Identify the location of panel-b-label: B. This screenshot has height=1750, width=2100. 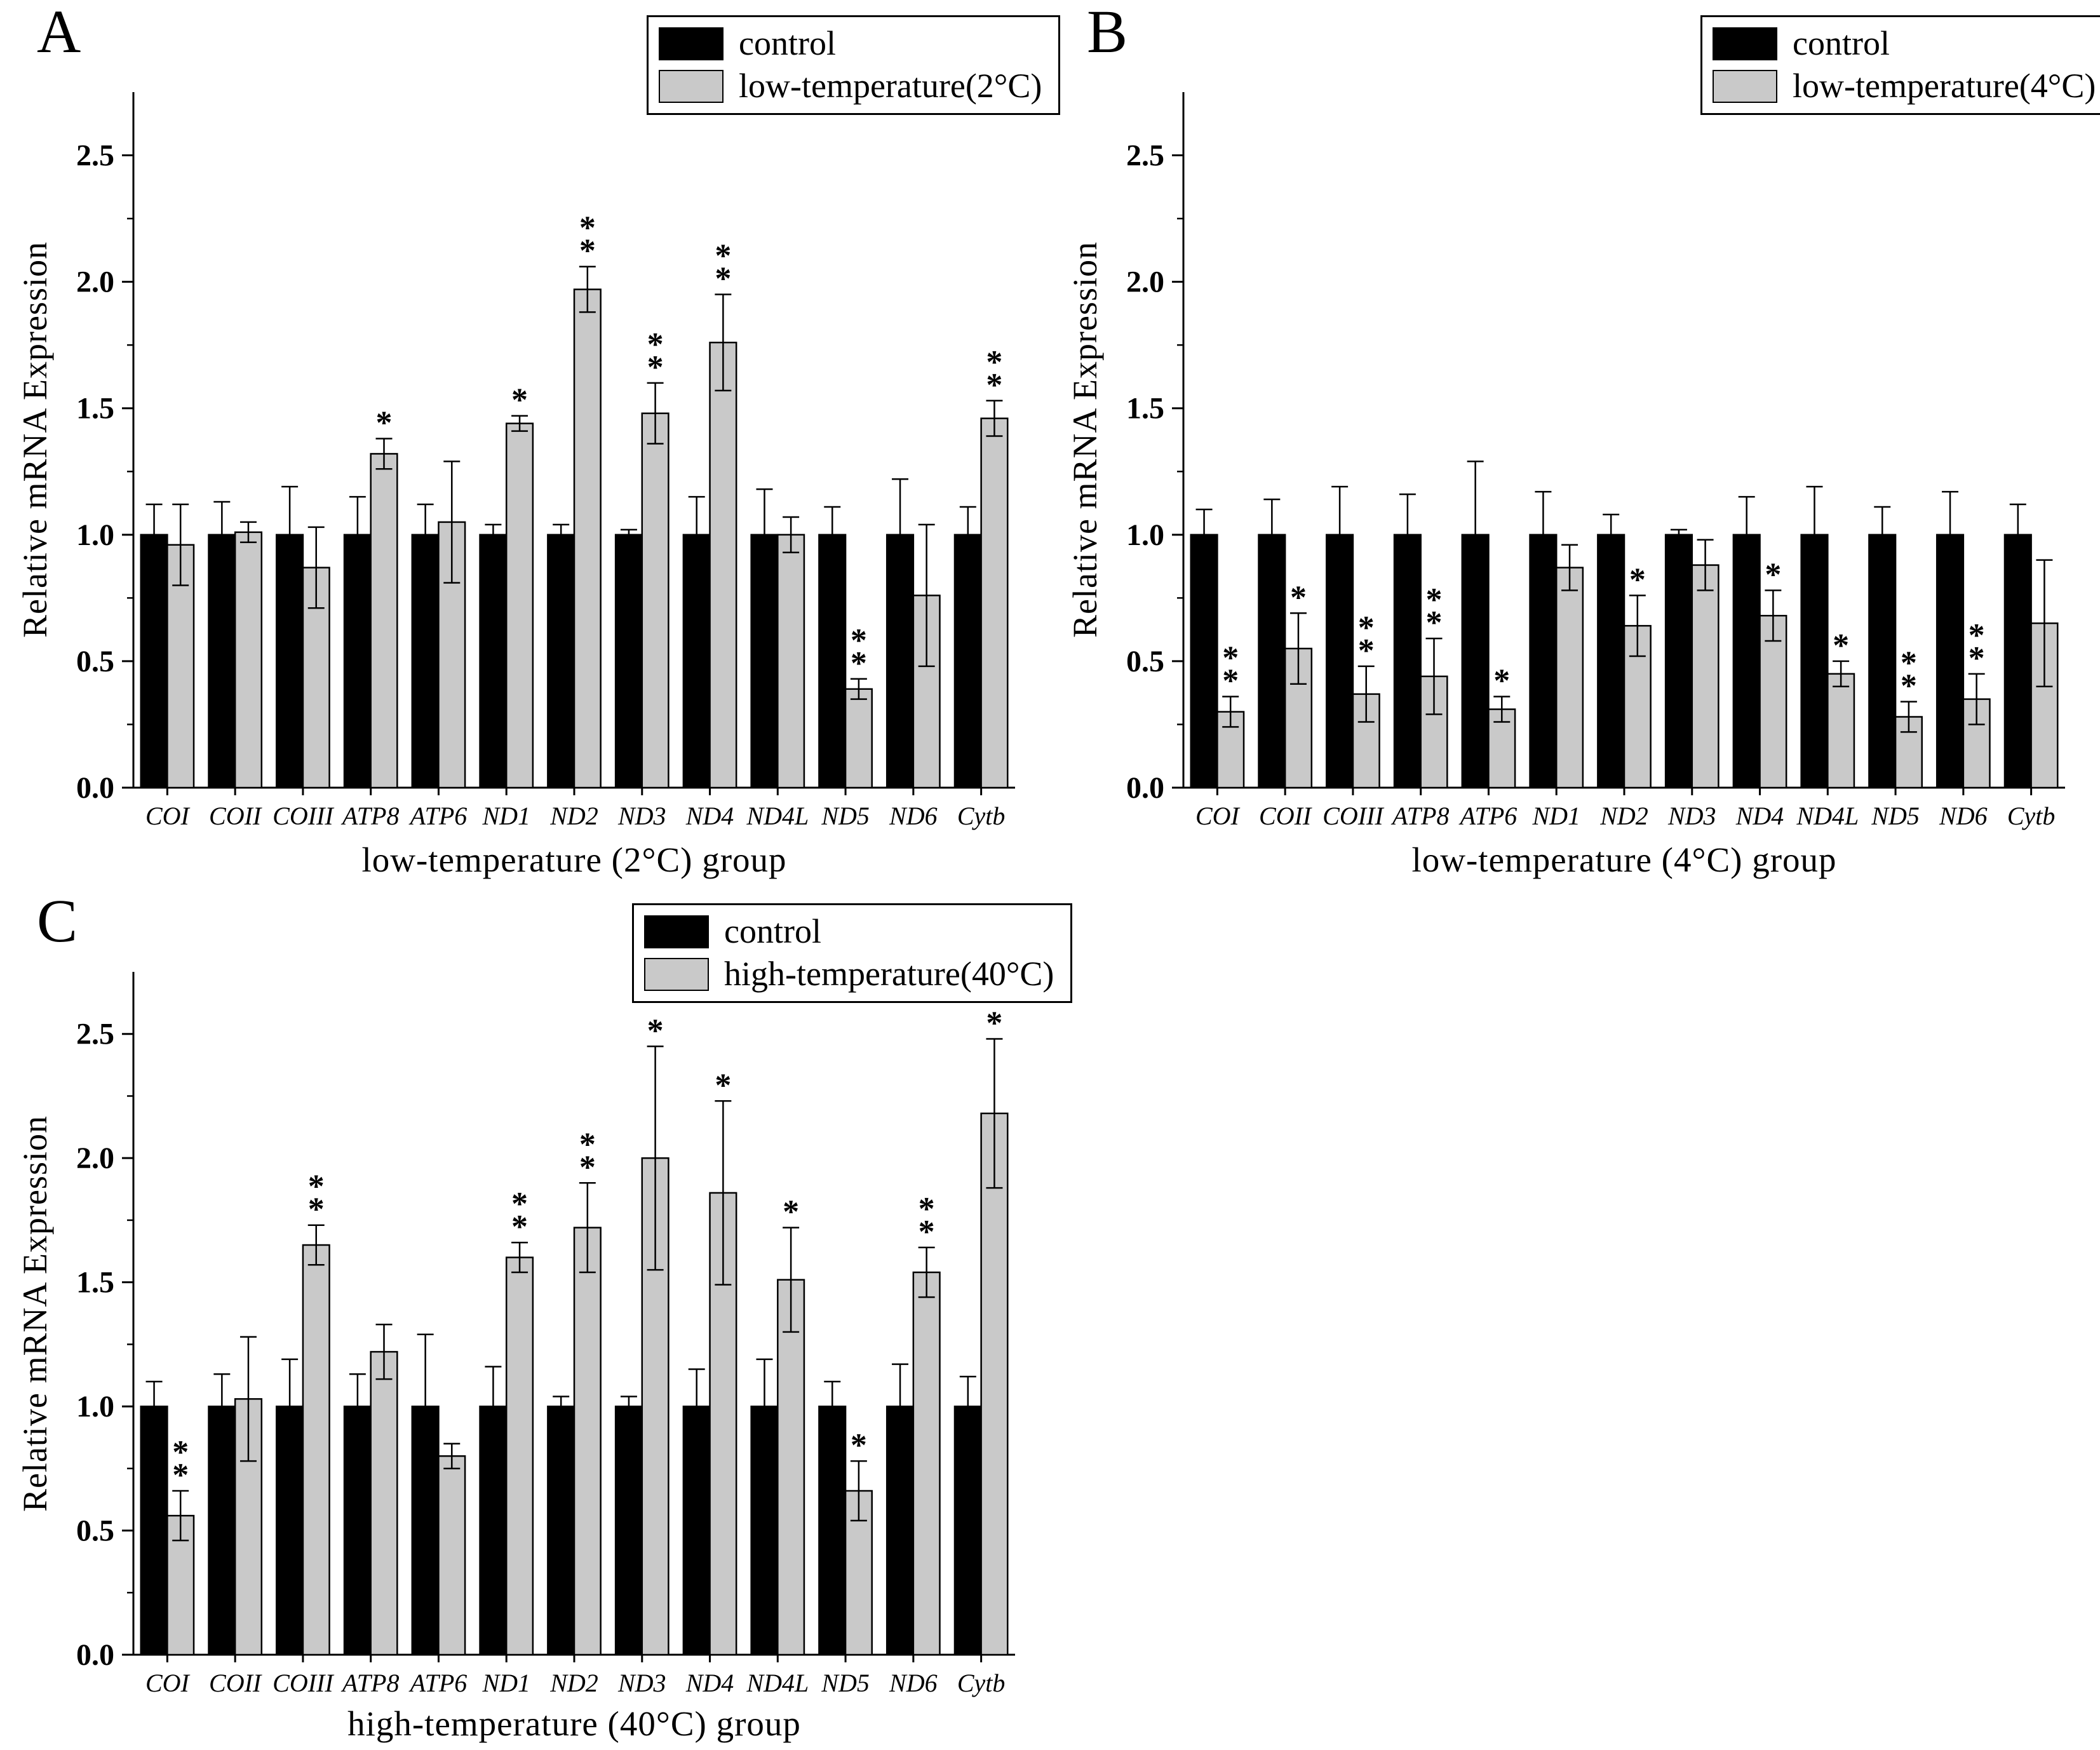
(1107, 32).